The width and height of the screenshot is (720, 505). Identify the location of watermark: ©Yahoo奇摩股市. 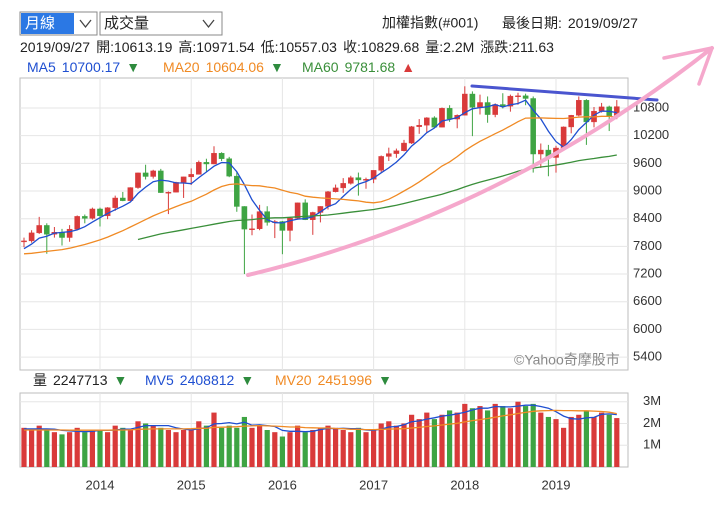
(567, 360).